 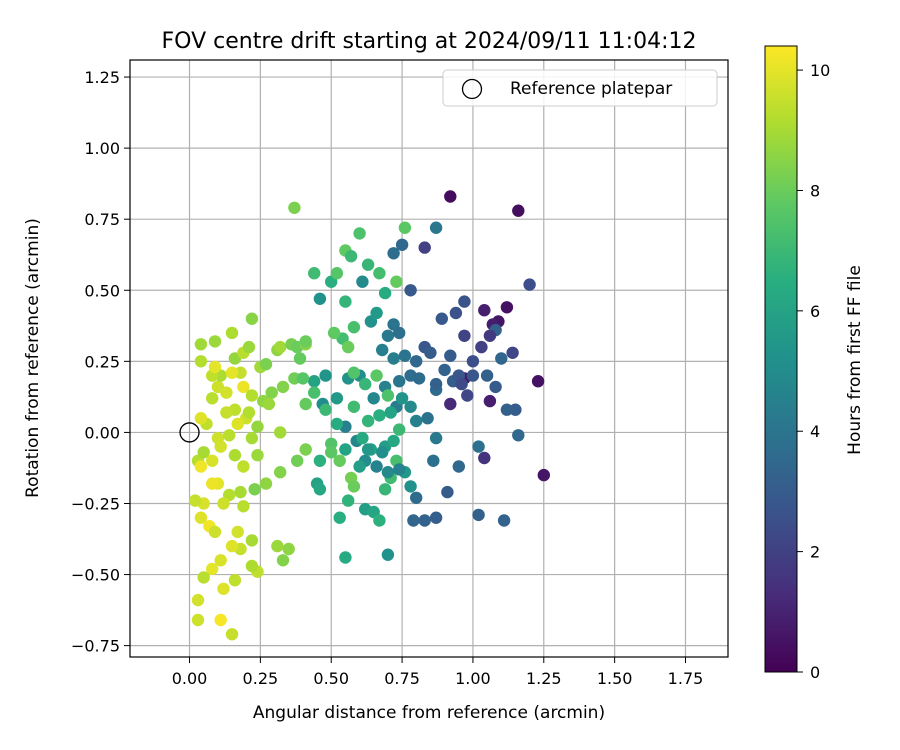 I want to click on y-tick-label: −0.25, so click(x=95, y=503).